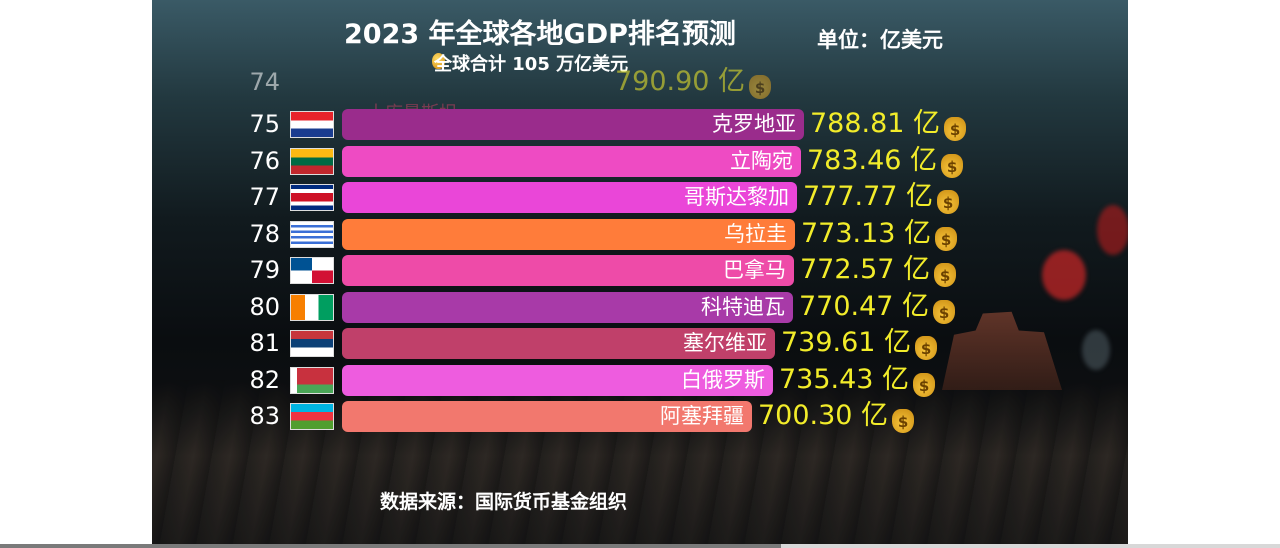  Describe the element at coordinates (754, 124) in the screenshot. I see `bar-country-name: 克罗地亚` at that location.